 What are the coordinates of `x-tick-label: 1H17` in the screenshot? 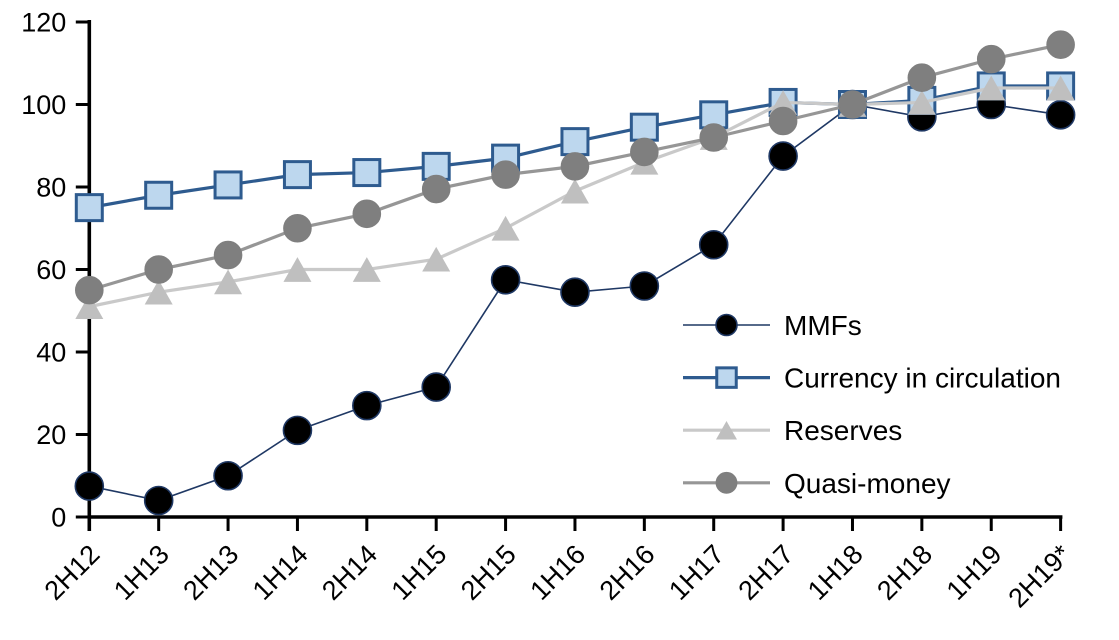 It's located at (696, 572).